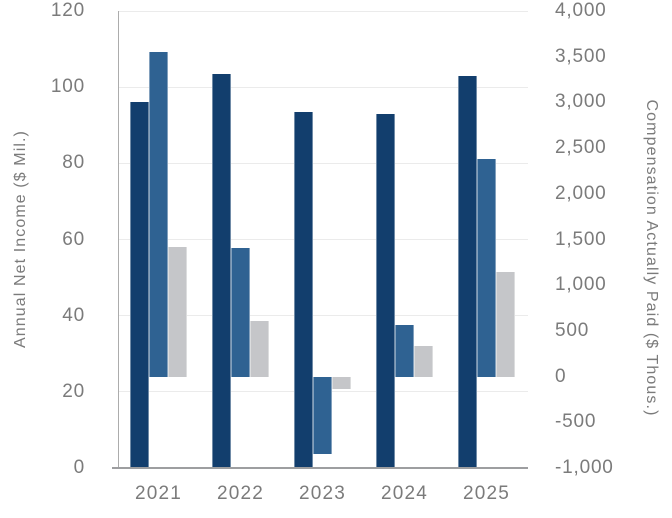 This screenshot has width=672, height=518. I want to click on right-axis-tick-label: -500, so click(576, 422).